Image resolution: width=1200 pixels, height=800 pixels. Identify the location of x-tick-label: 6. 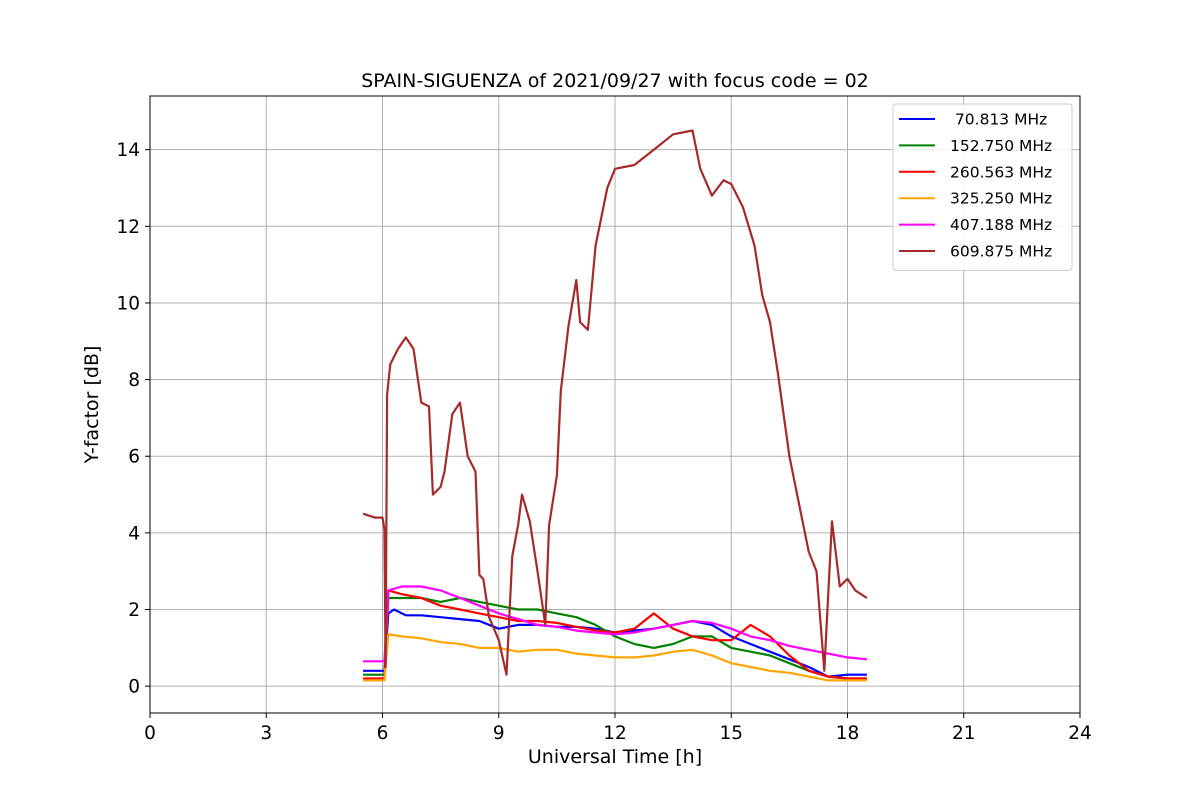
(383, 733).